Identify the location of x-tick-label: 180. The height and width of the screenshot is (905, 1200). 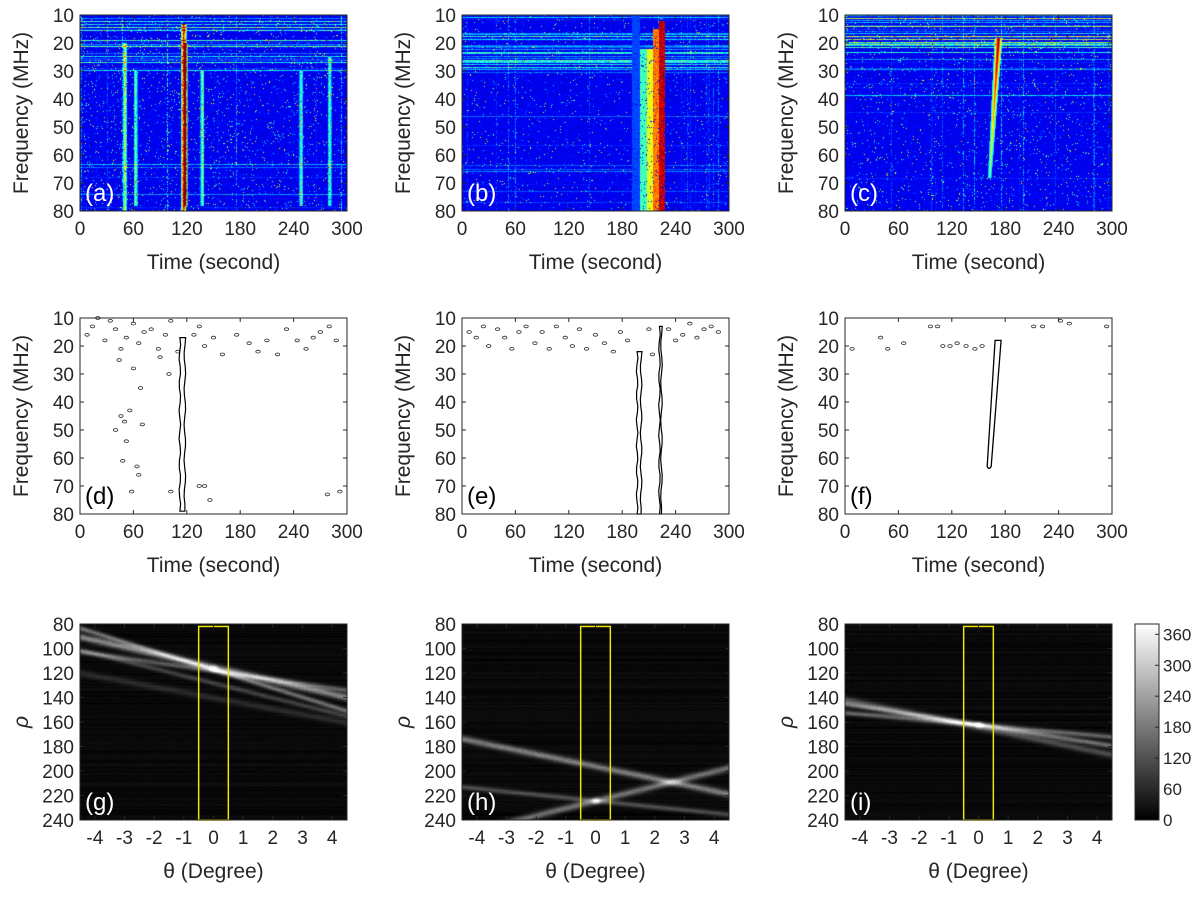
(1005, 532).